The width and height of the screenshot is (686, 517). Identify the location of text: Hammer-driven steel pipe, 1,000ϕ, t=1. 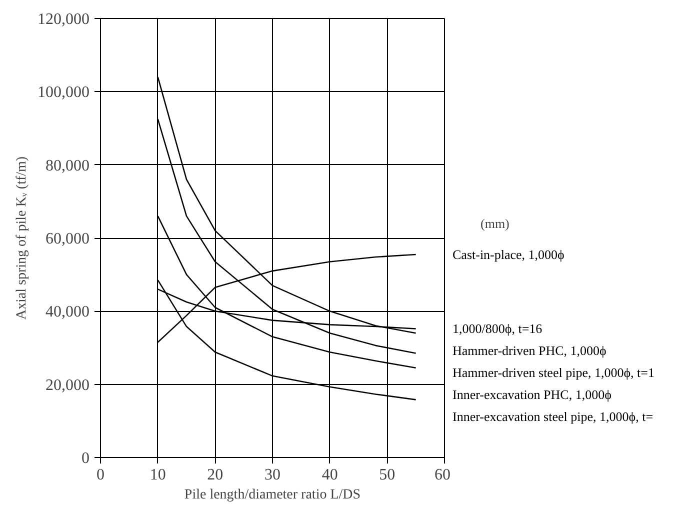
(553, 372).